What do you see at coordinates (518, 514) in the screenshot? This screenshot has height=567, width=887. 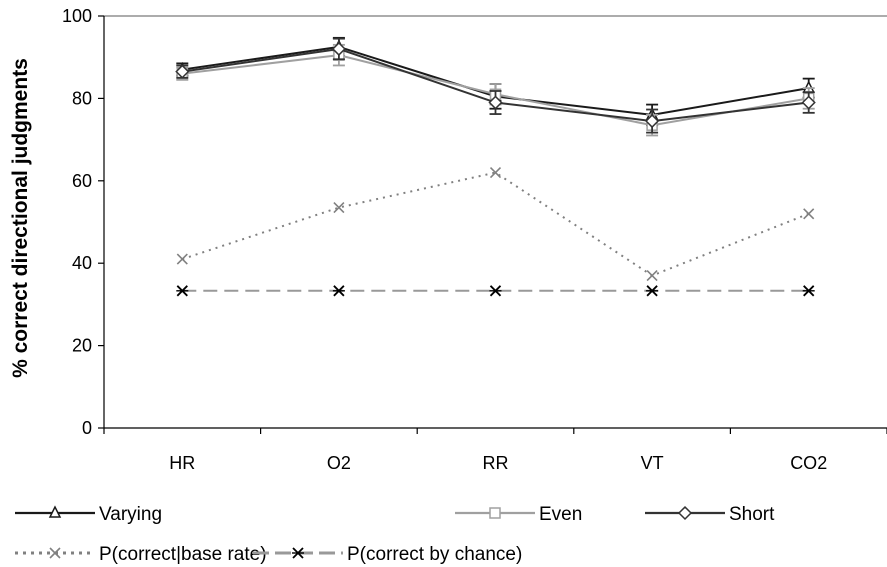 I see `legend-item: Even` at bounding box center [518, 514].